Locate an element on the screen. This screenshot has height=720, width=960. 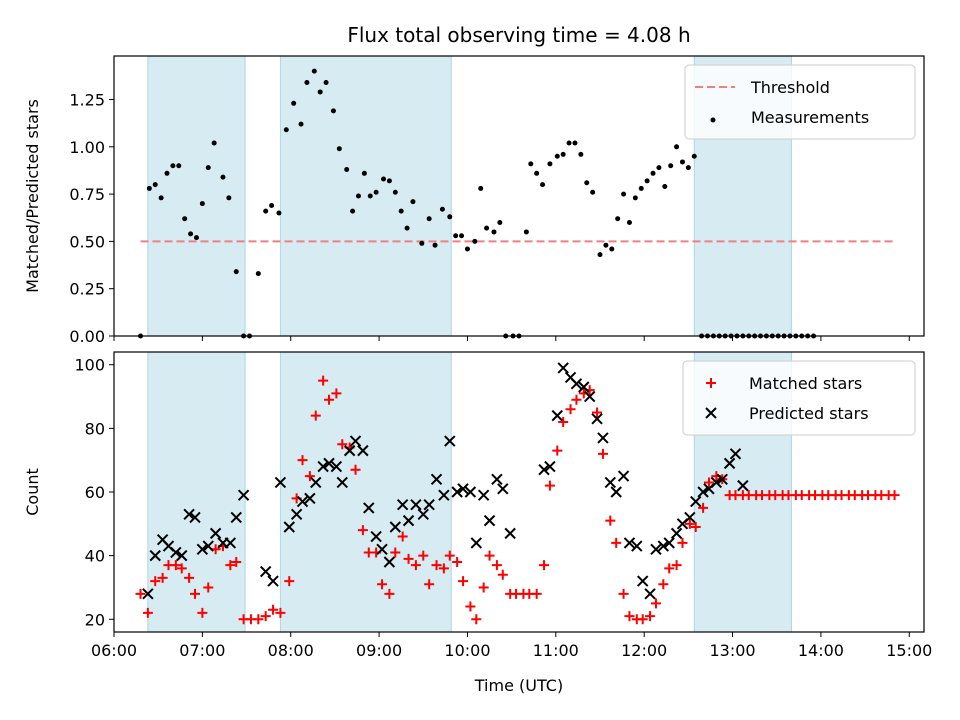
x-tick-label: 12:00 is located at coordinates (644, 650).